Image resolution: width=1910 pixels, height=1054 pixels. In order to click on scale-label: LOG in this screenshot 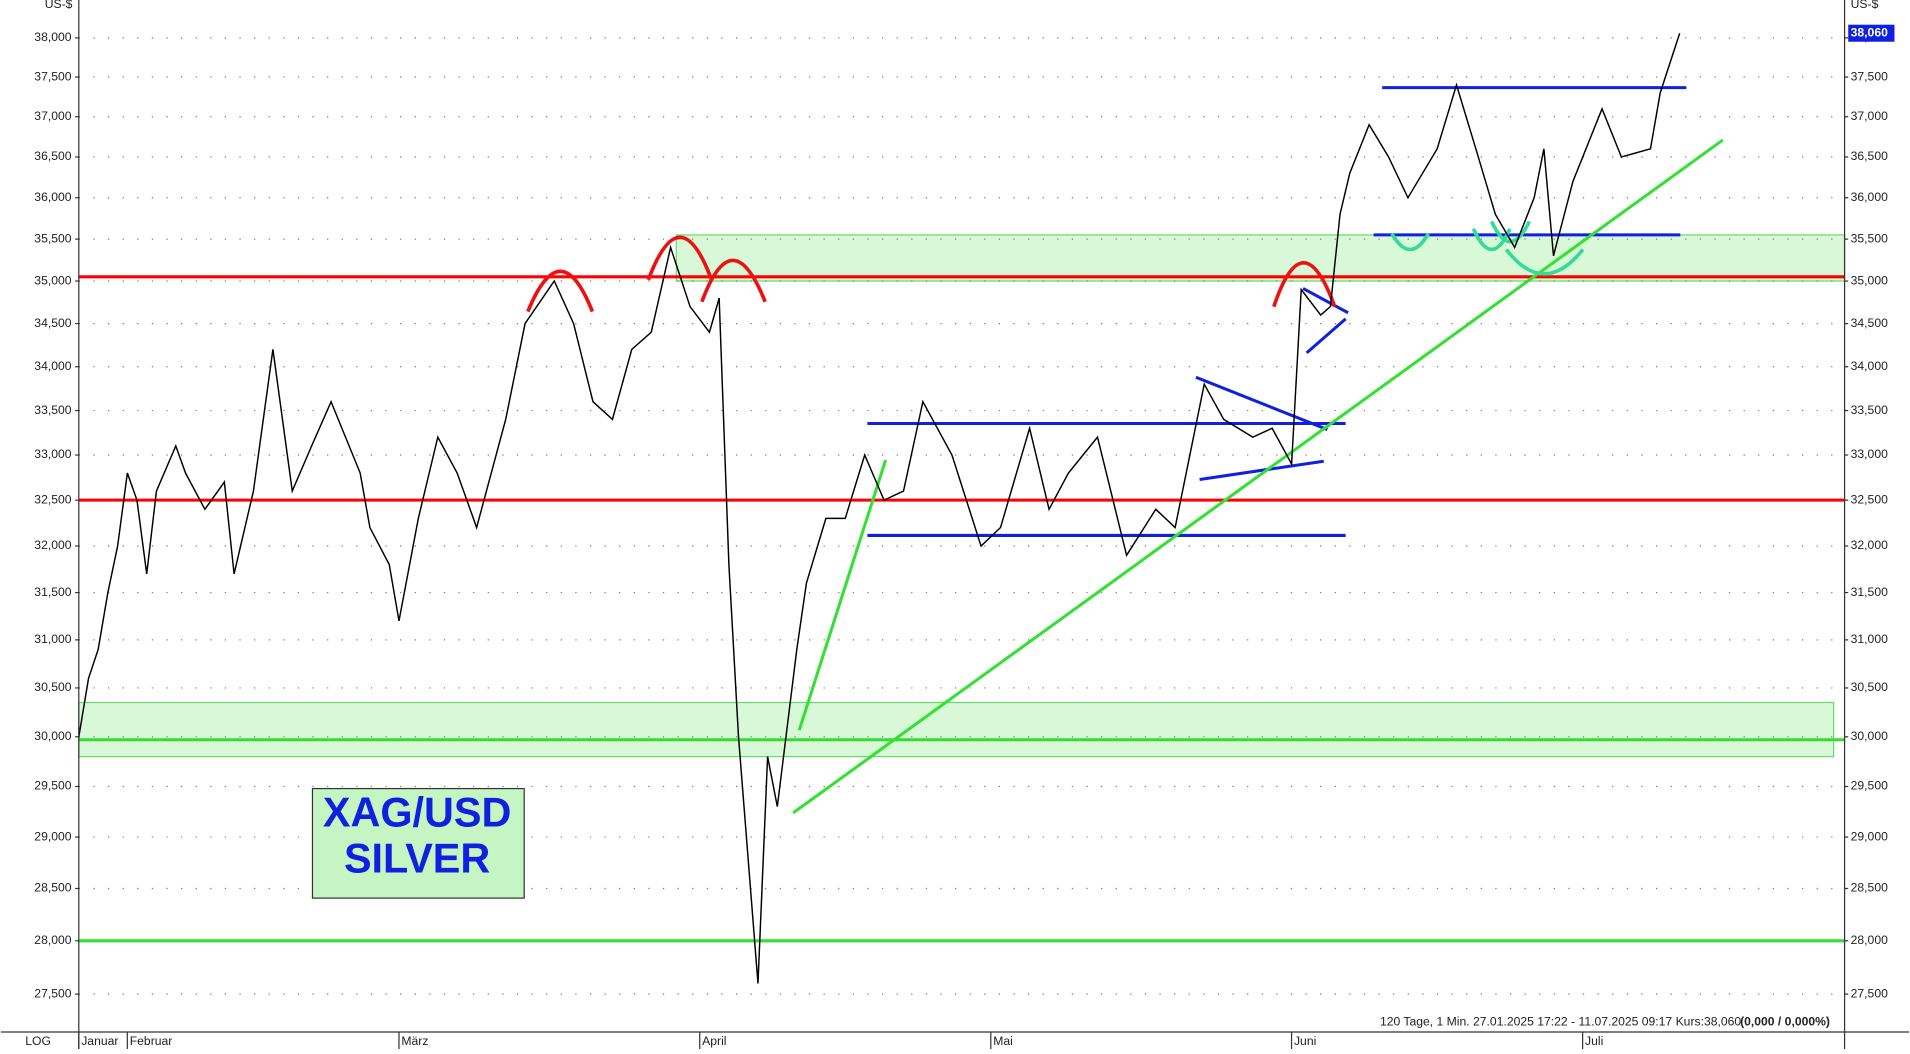, I will do `click(38, 1041)`.